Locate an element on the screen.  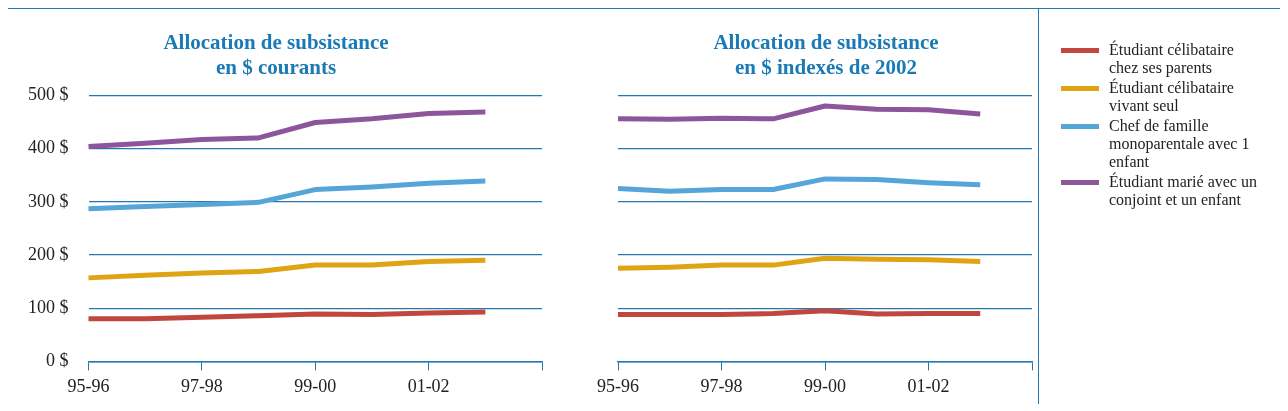
y-tick-label: 300 $ is located at coordinates (48, 200).